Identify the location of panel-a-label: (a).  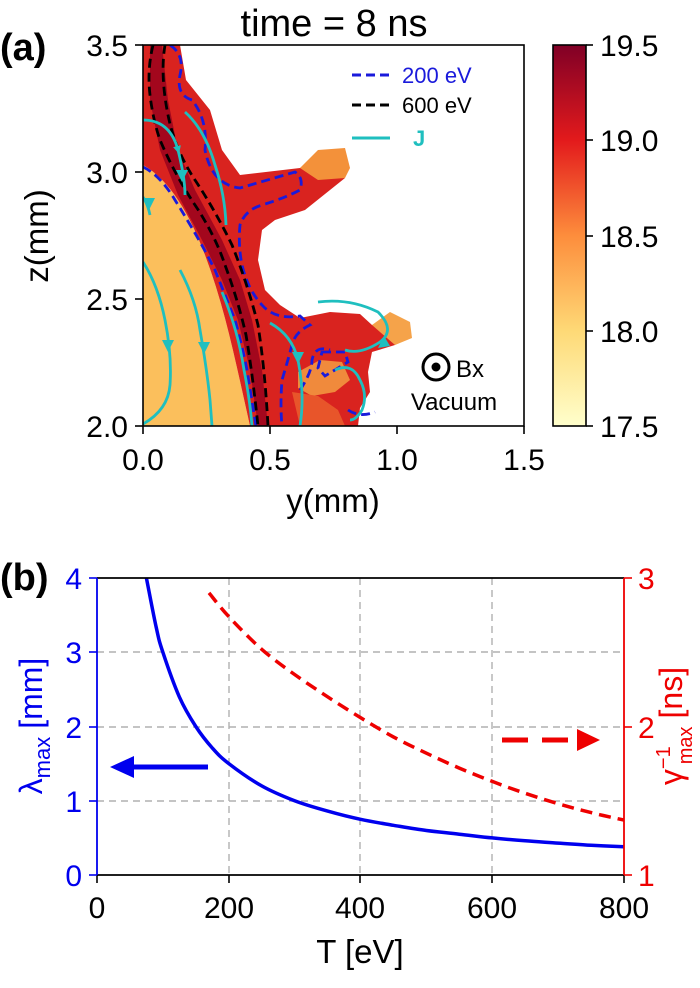
(23, 48).